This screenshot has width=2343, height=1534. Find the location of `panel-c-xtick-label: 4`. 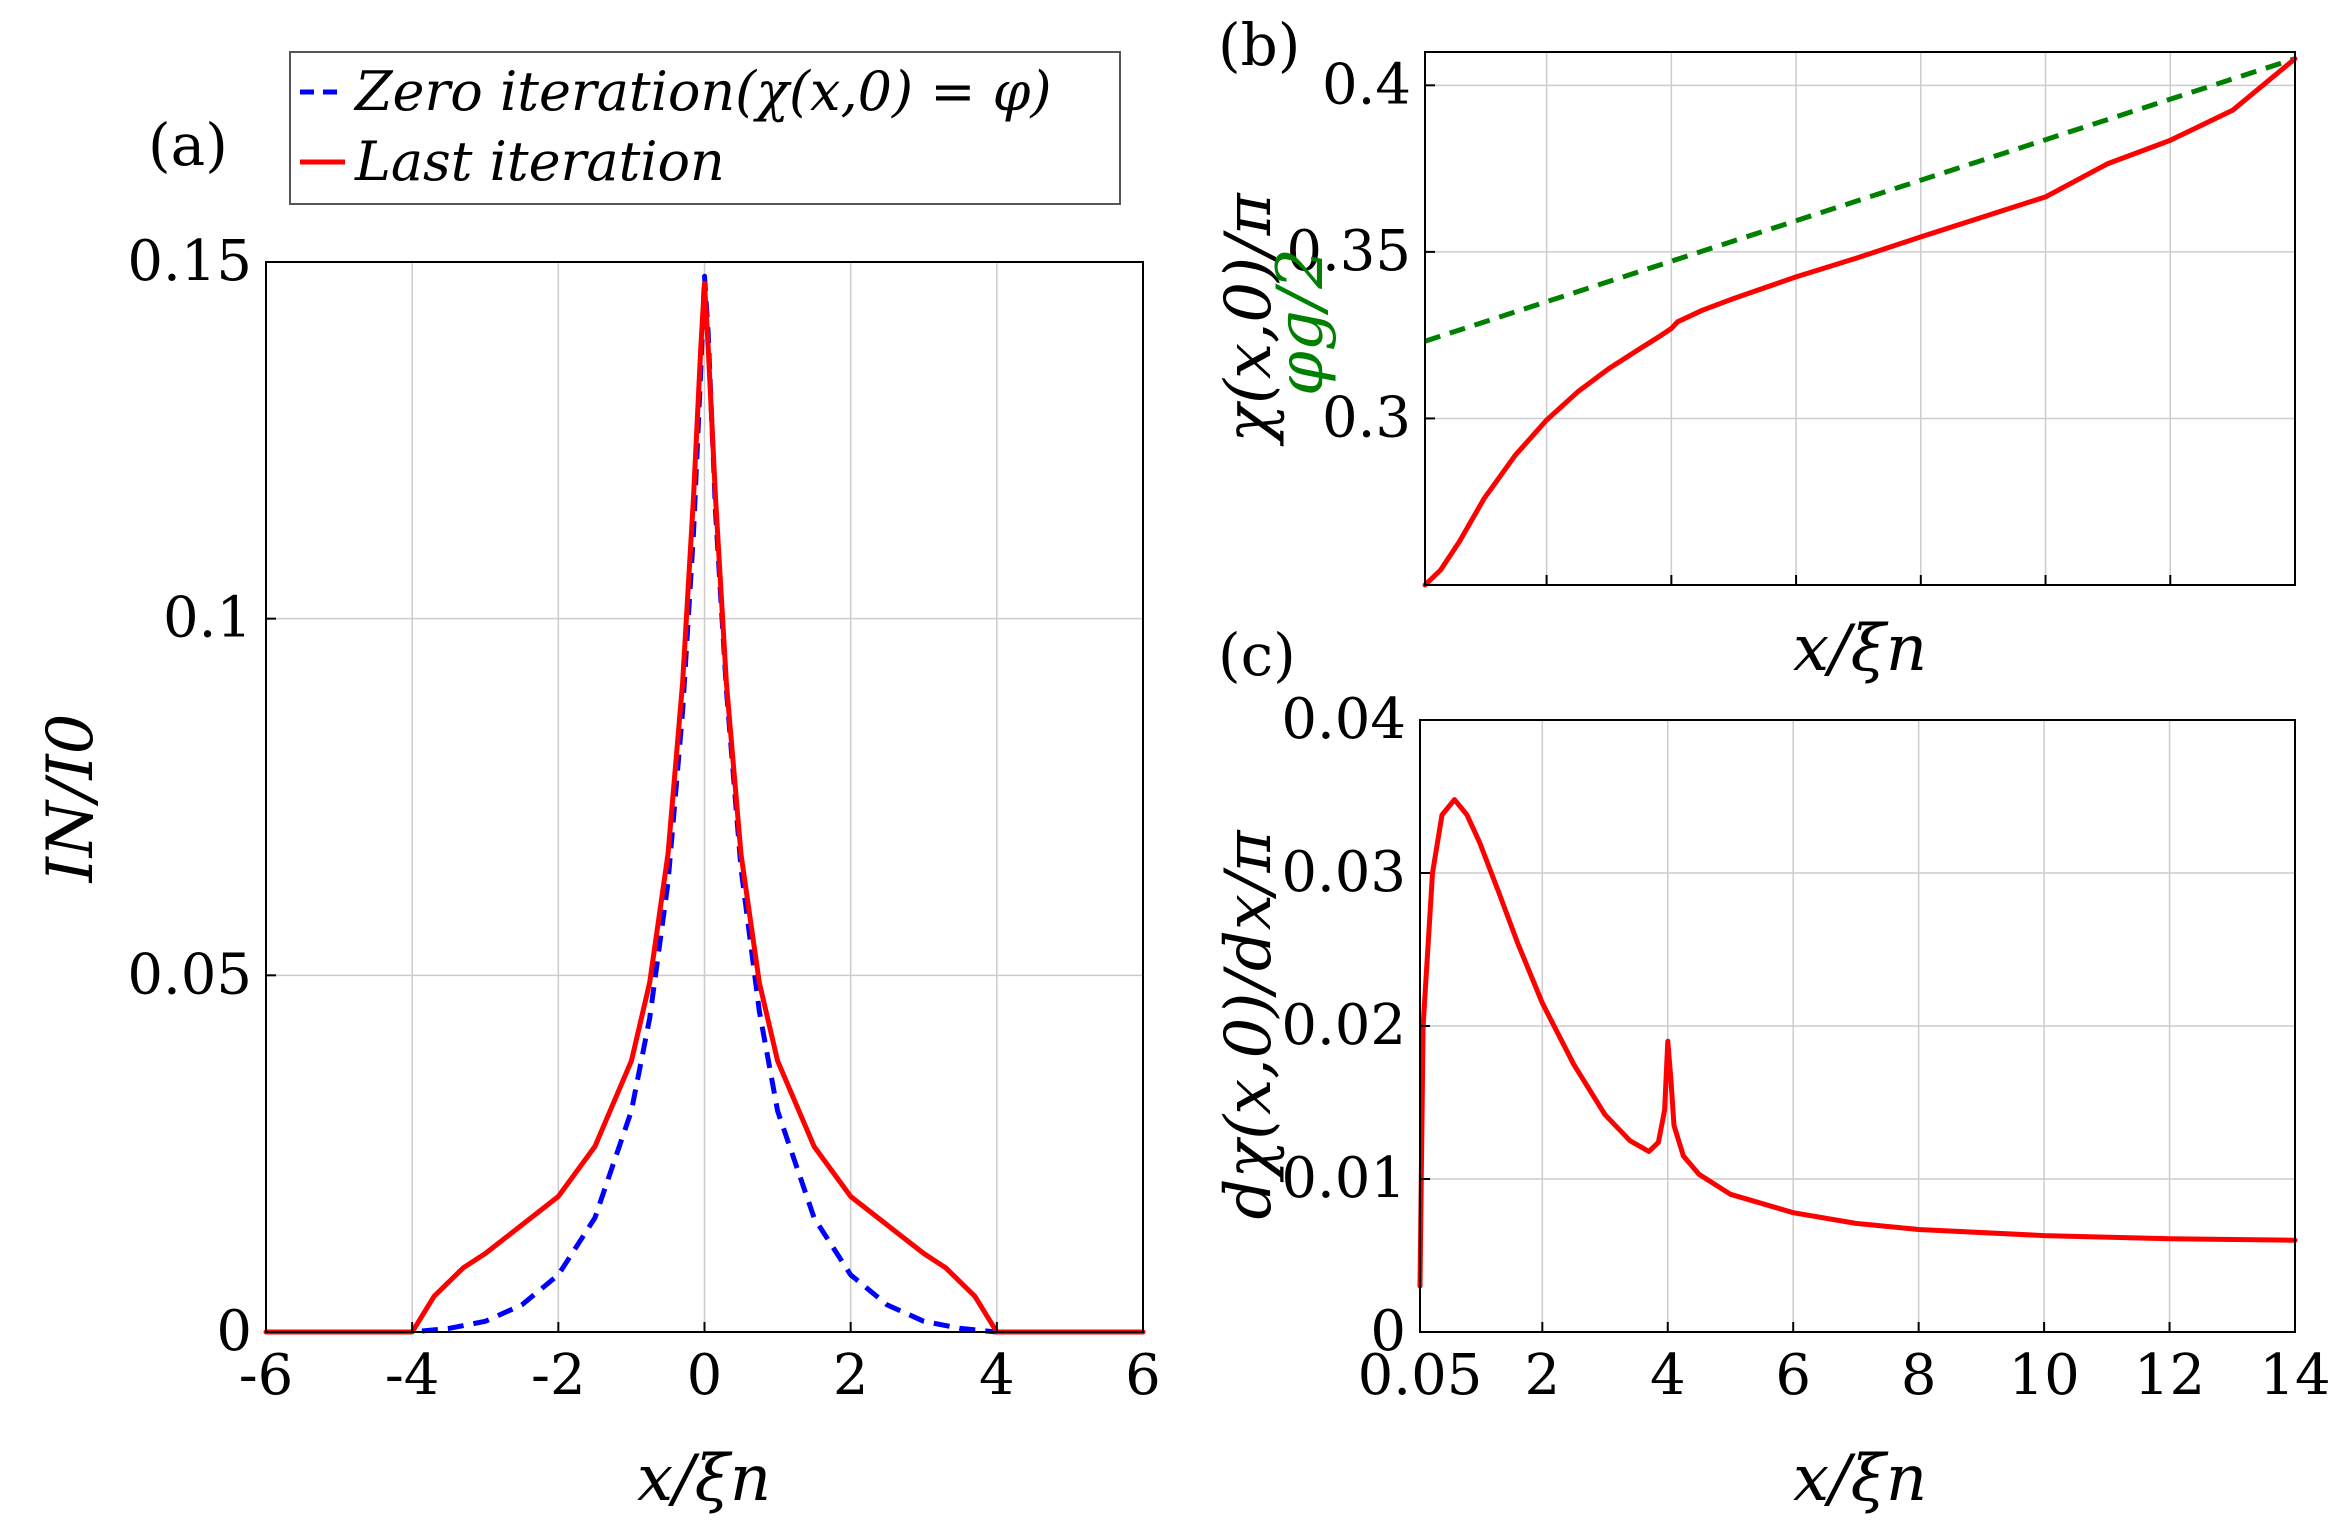

panel-c-xtick-label: 4 is located at coordinates (1668, 1375).